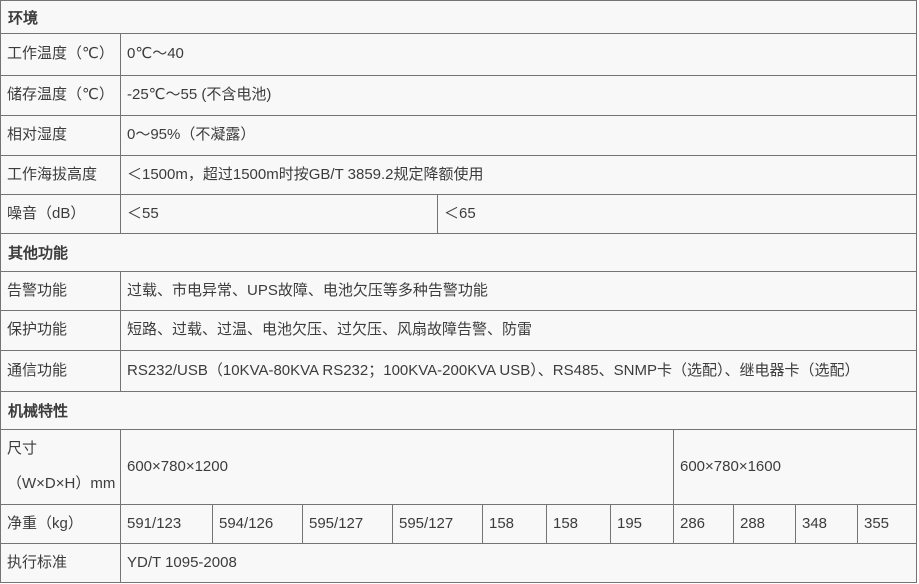  I want to click on row-alarm-function: 告警功能 过载、市电异常、UPS故障、电池欠压等多种告警功能, so click(458, 291).